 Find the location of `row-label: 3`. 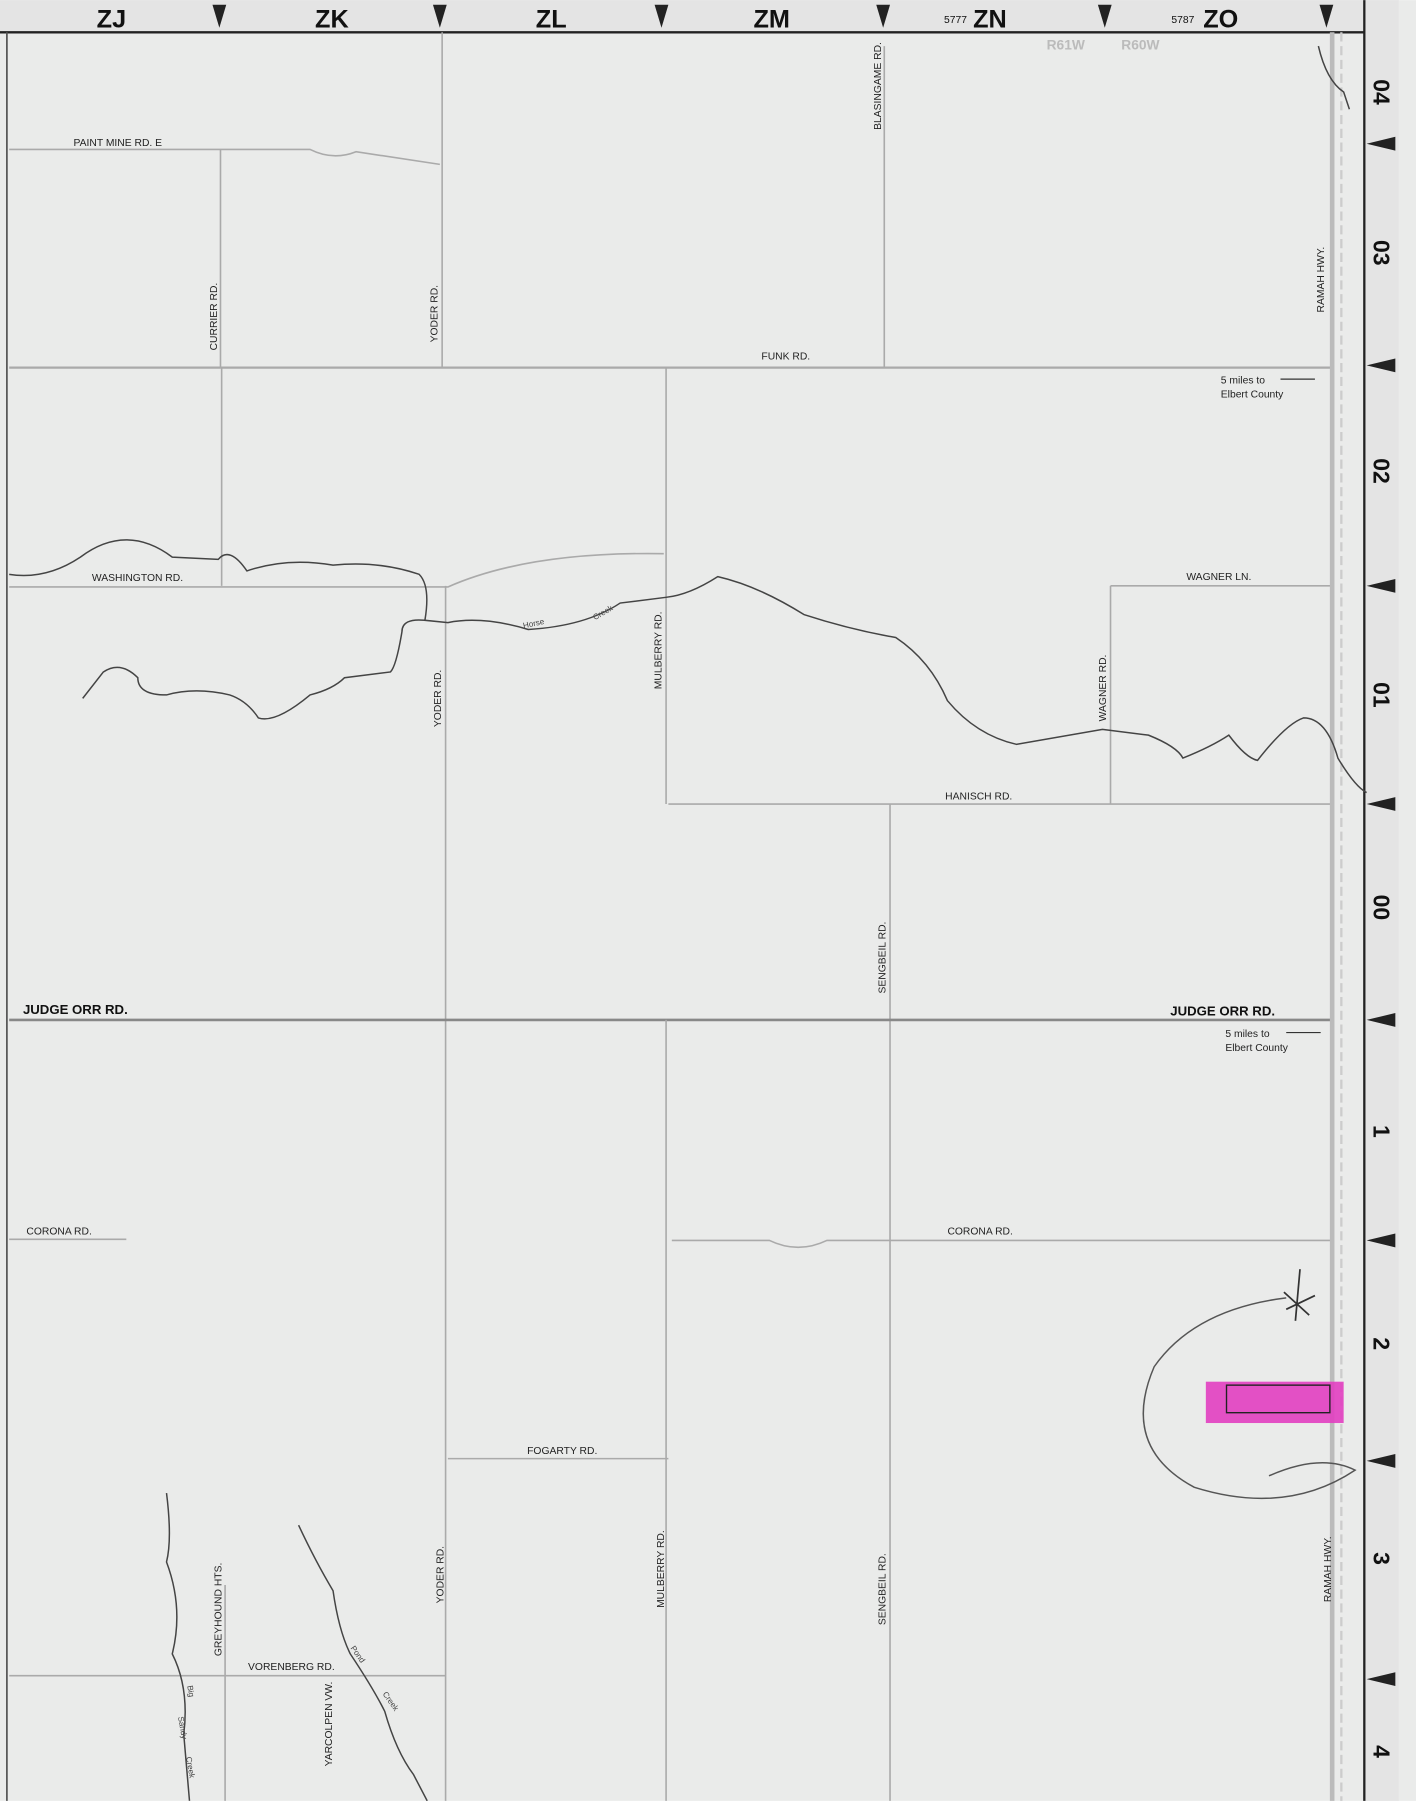

row-label: 3 is located at coordinates (1382, 1558).